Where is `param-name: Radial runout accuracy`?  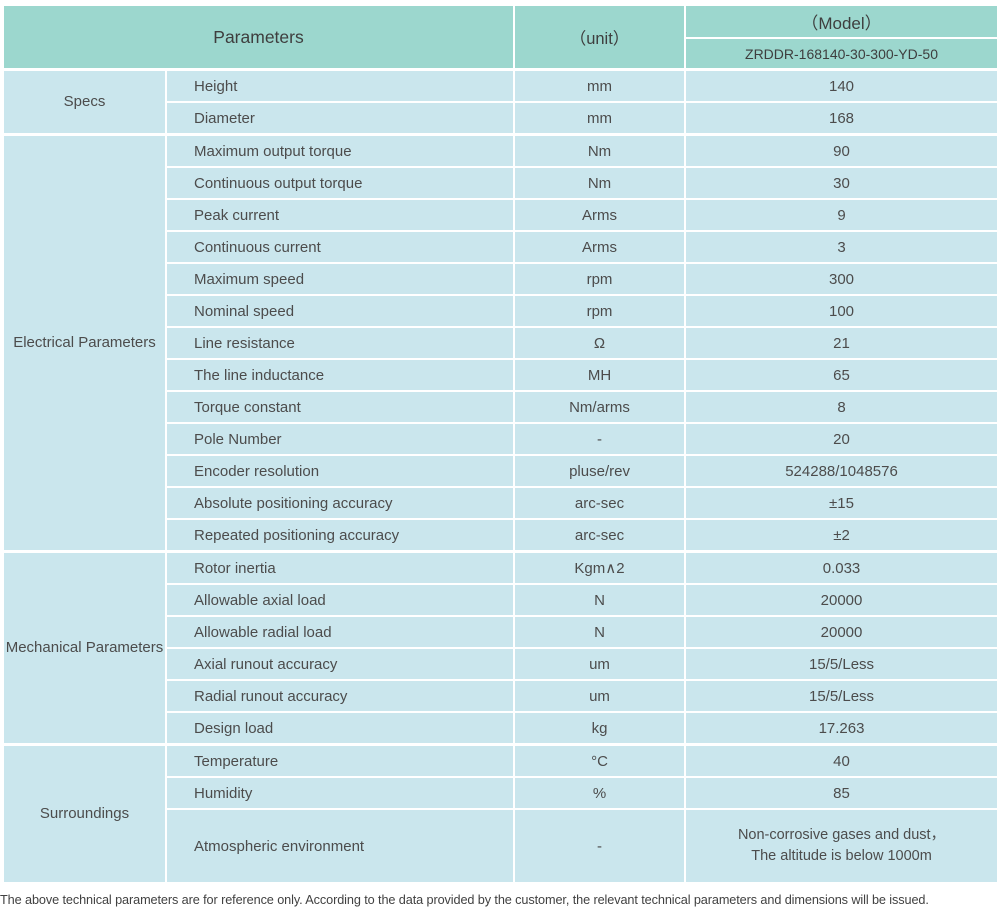
param-name: Radial runout accuracy is located at coordinates (340, 696).